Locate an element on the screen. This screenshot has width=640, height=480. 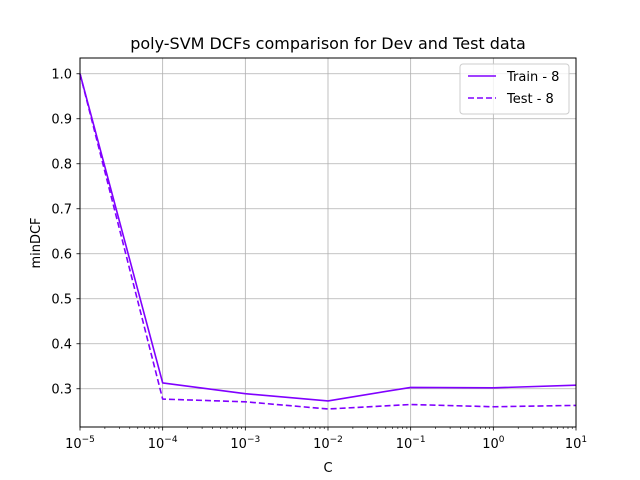
x-tick-label: 10⁻¹ is located at coordinates (411, 443).